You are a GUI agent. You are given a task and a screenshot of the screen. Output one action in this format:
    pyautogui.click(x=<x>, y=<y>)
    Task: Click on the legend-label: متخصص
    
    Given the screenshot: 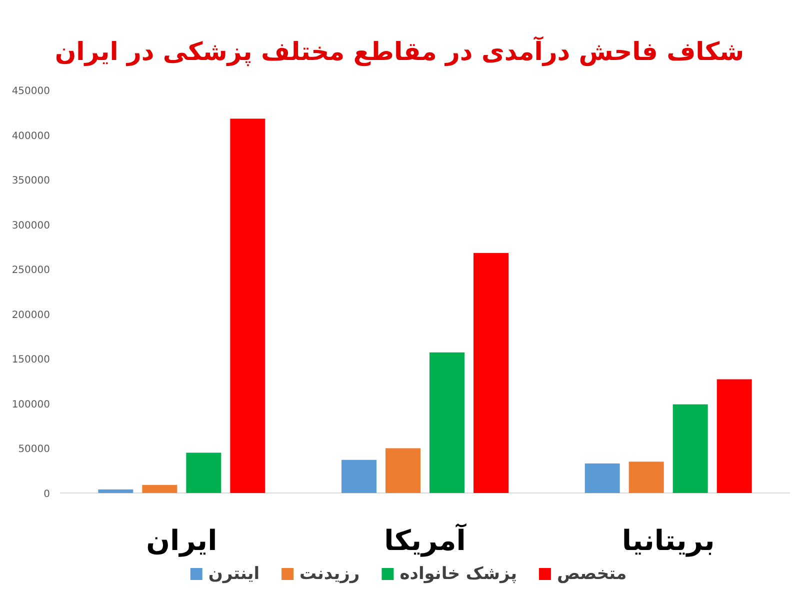 What is the action you would take?
    pyautogui.click(x=591, y=574)
    